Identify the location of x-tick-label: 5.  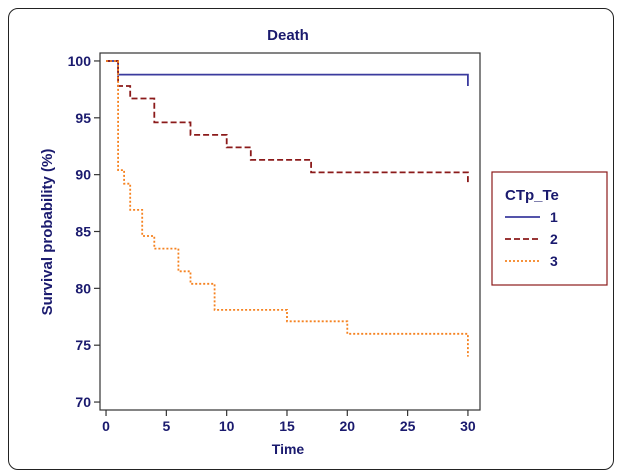
(166, 426).